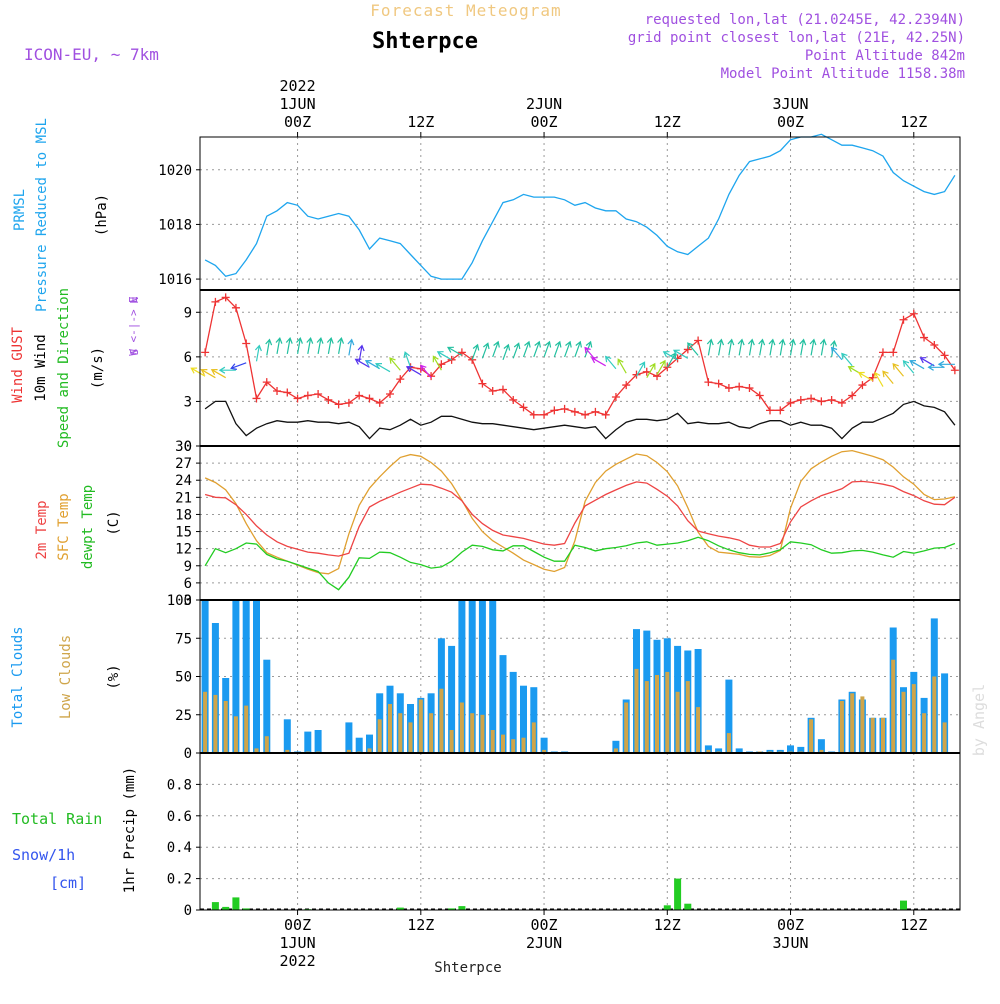 Image resolution: width=1000 pixels, height=1004 pixels. I want to click on y-tick-label: 9, so click(188, 313).